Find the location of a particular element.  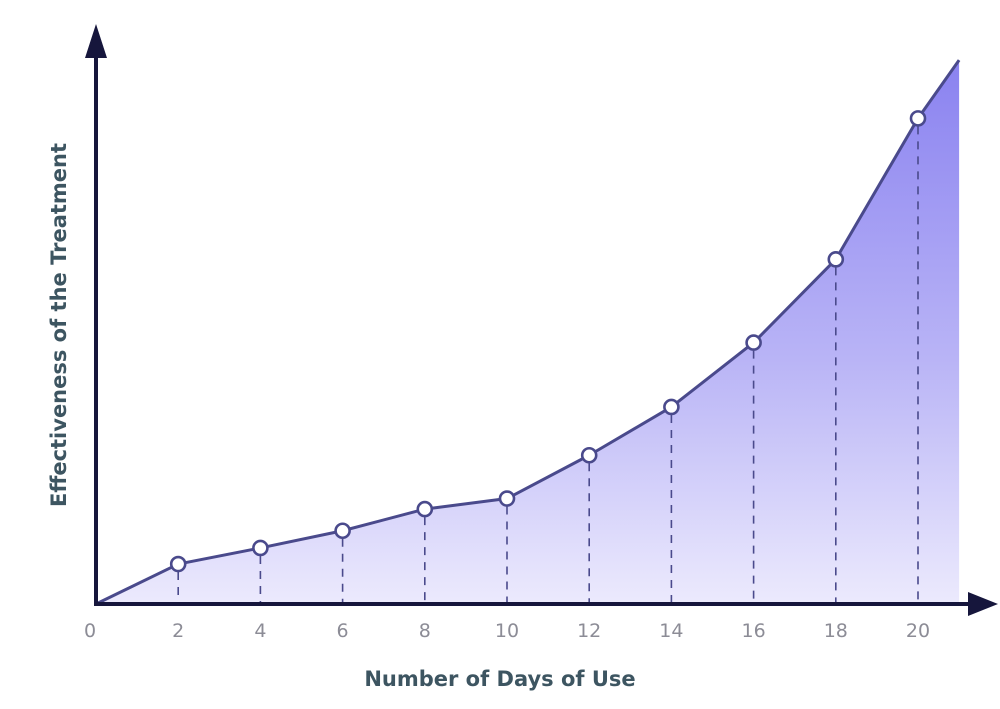

x-tick-label-14: 14 is located at coordinates (671, 631).